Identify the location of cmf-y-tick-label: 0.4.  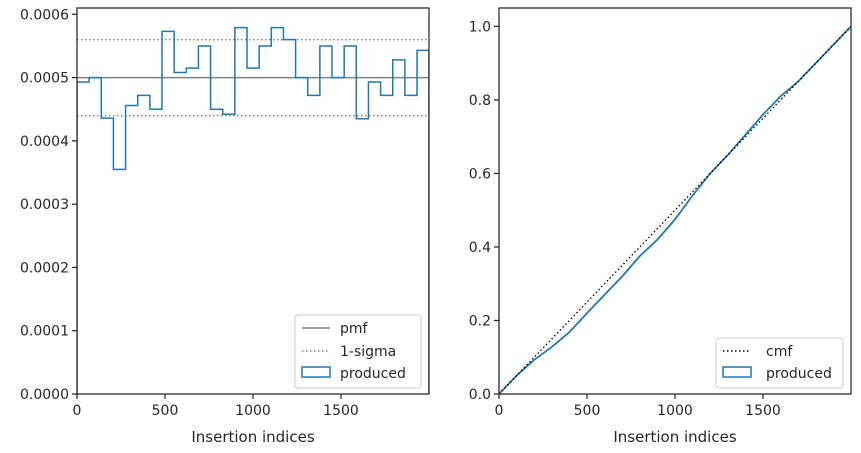
(480, 248).